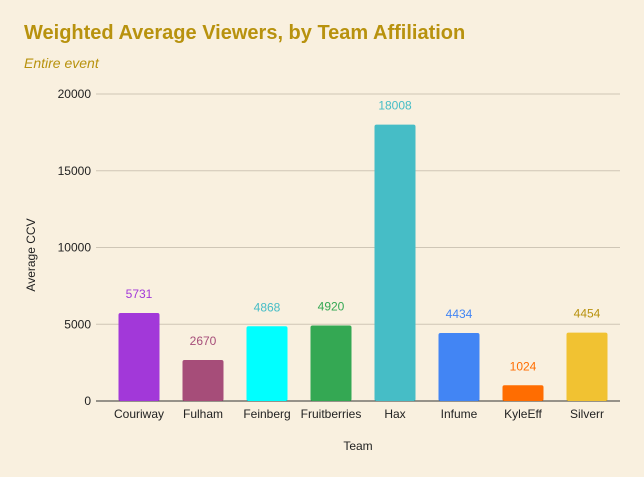 The width and height of the screenshot is (644, 477). Describe the element at coordinates (75, 94) in the screenshot. I see `y-tick-label: 20000` at that location.